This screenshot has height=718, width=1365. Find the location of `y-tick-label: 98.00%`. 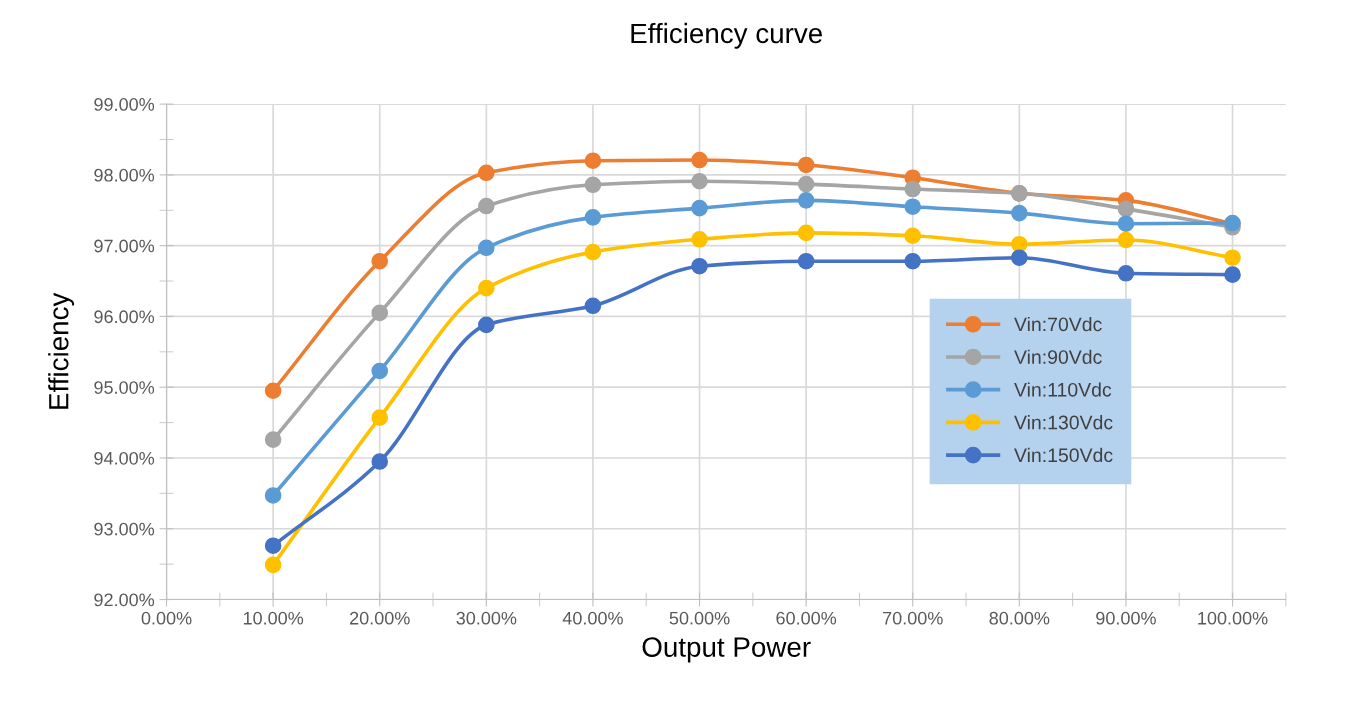

y-tick-label: 98.00% is located at coordinates (124, 175).